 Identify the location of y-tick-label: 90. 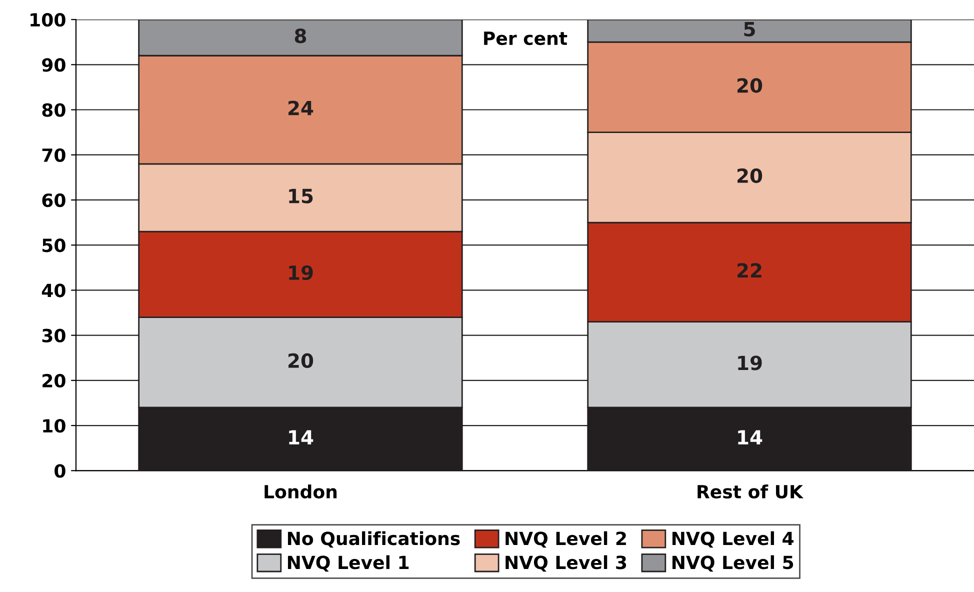
(54, 65).